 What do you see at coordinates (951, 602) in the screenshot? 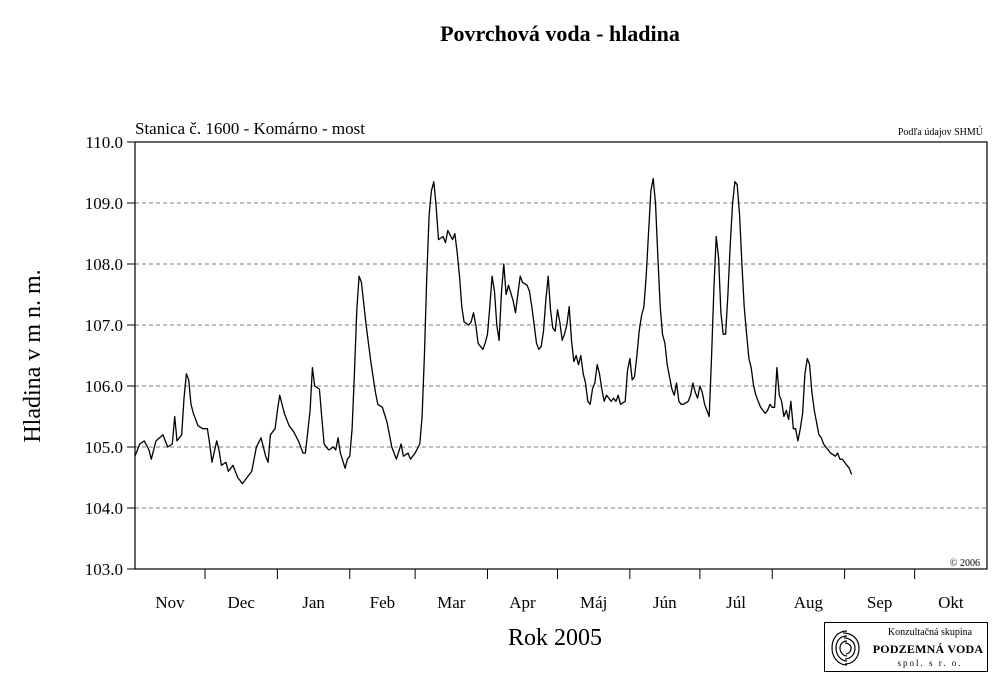
I see `x-tick-label: Okt` at bounding box center [951, 602].